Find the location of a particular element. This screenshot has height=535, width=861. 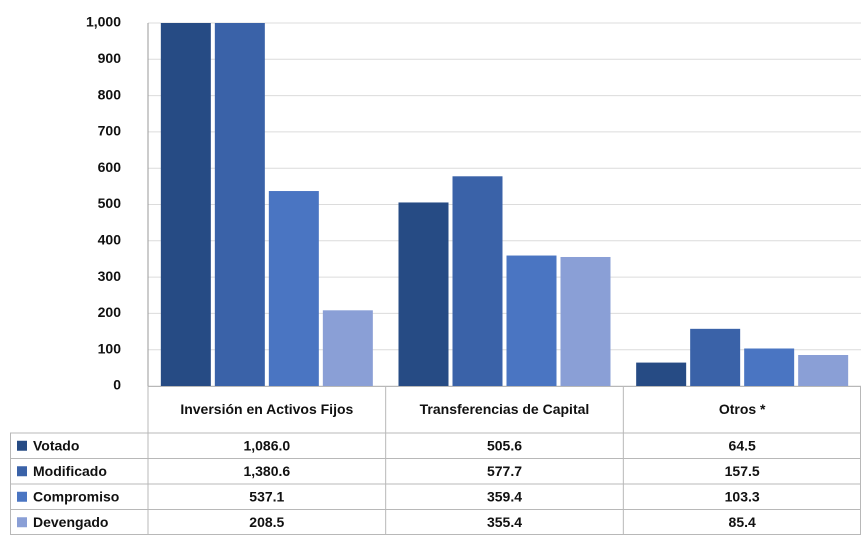

data-label: 355.4 is located at coordinates (504, 522).